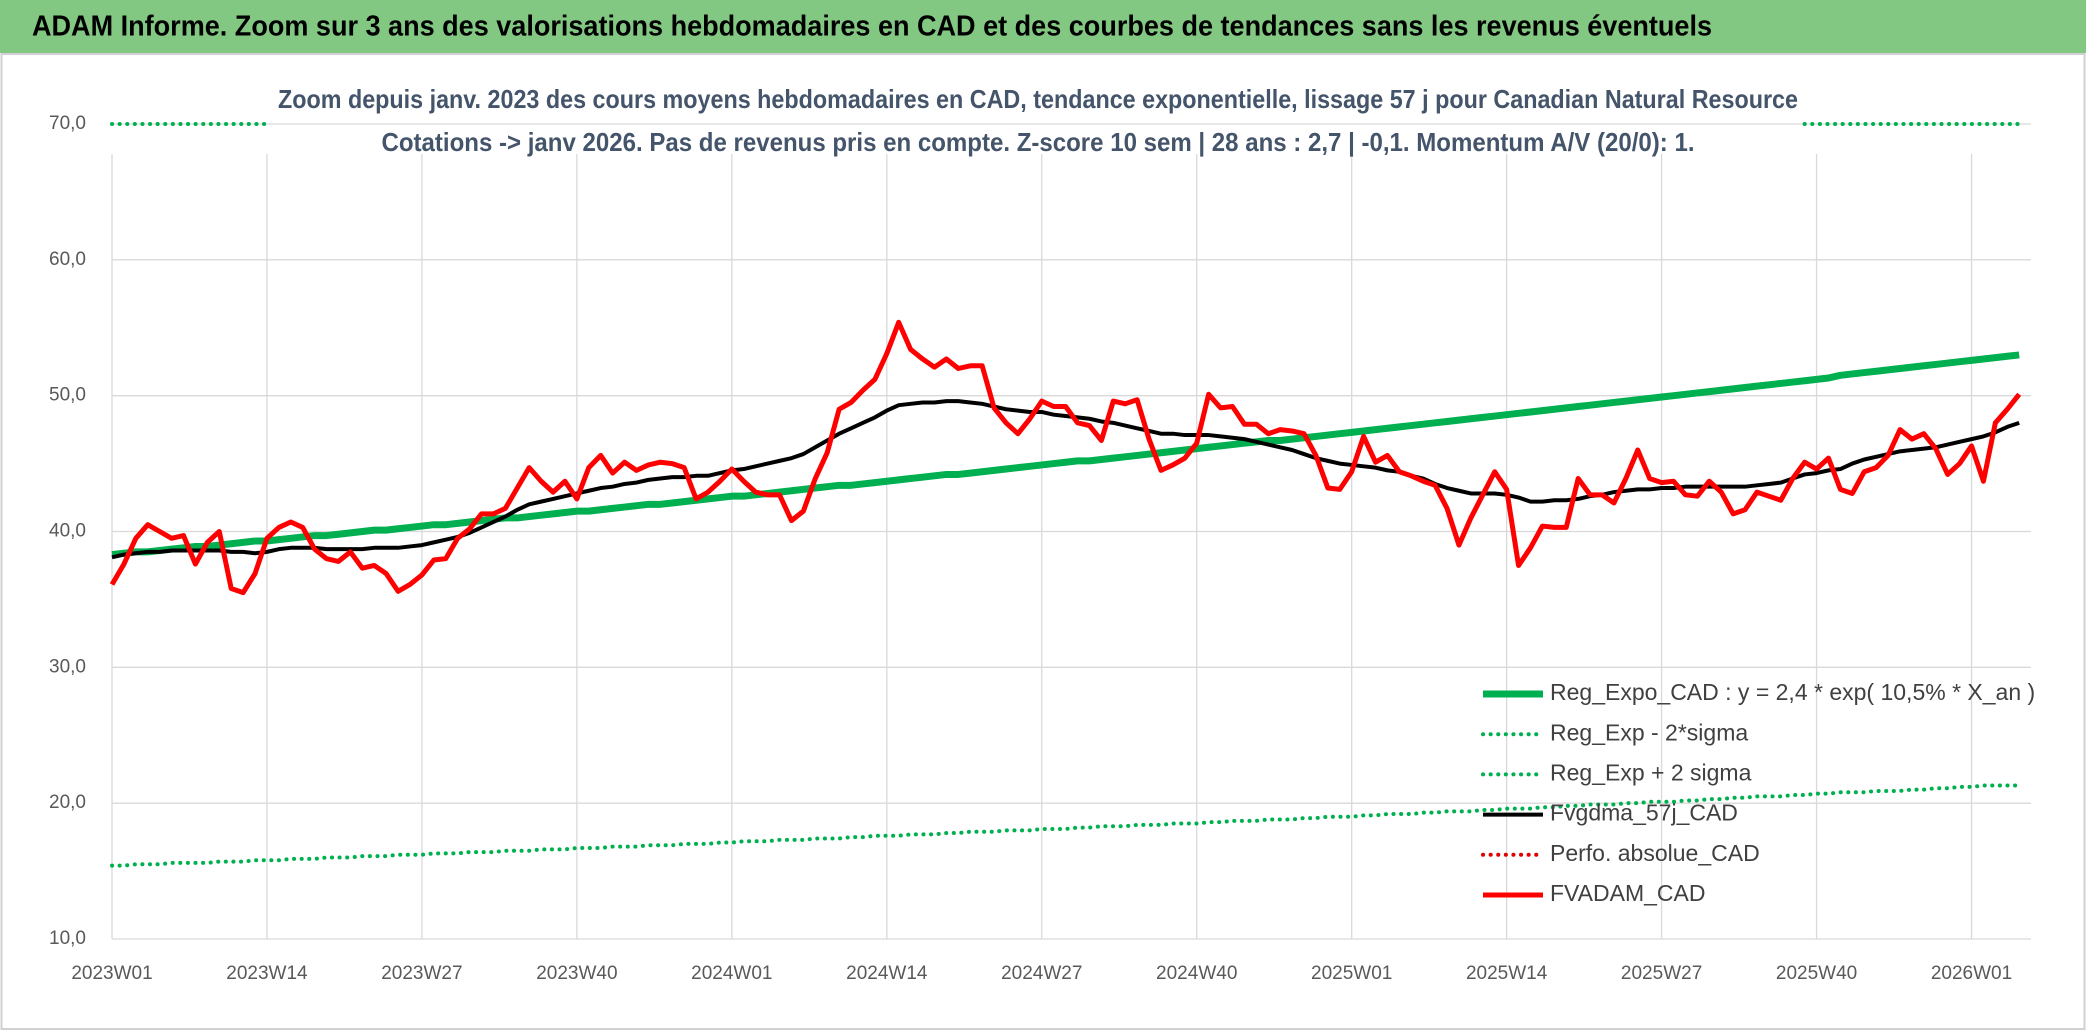  What do you see at coordinates (111, 973) in the screenshot?
I see `x-tick-label: 2023W01` at bounding box center [111, 973].